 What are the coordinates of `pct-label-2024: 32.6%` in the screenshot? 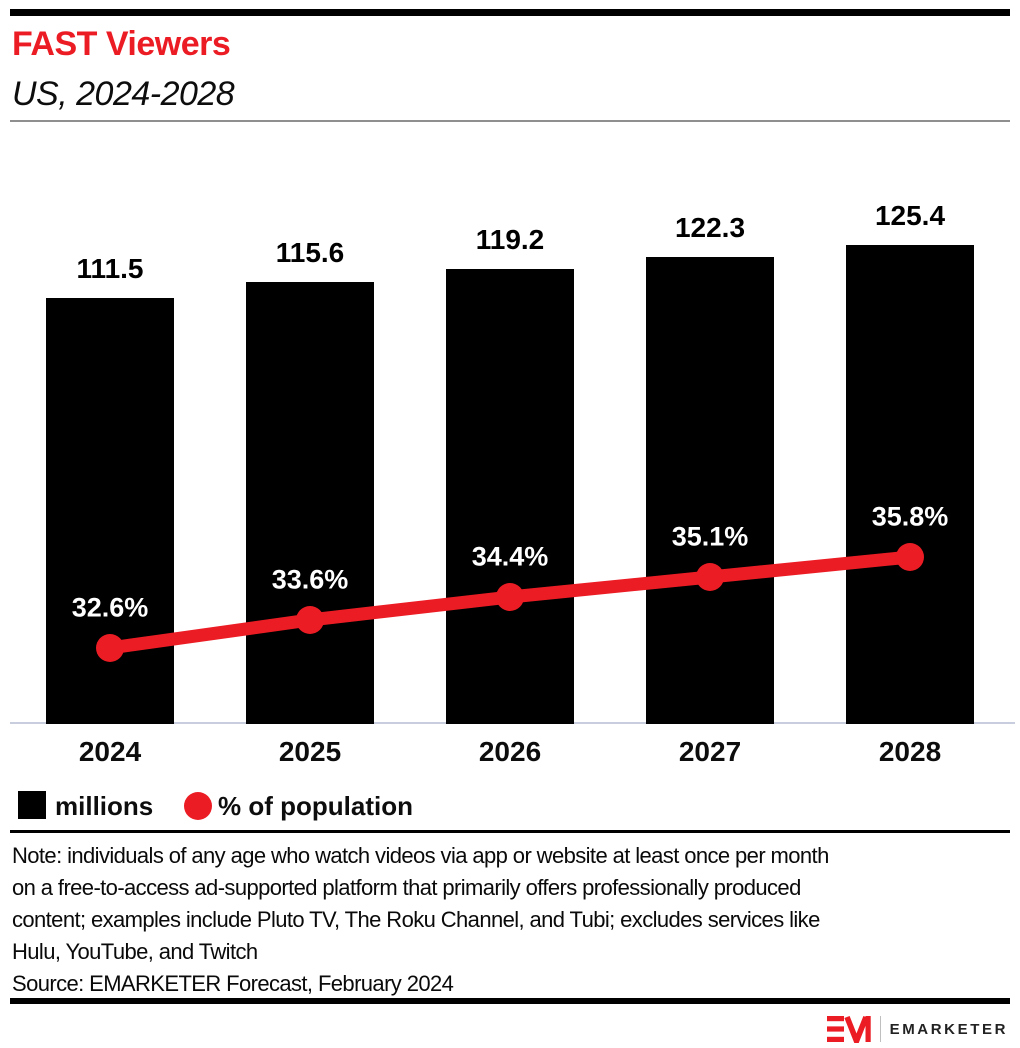 It's located at (110, 607).